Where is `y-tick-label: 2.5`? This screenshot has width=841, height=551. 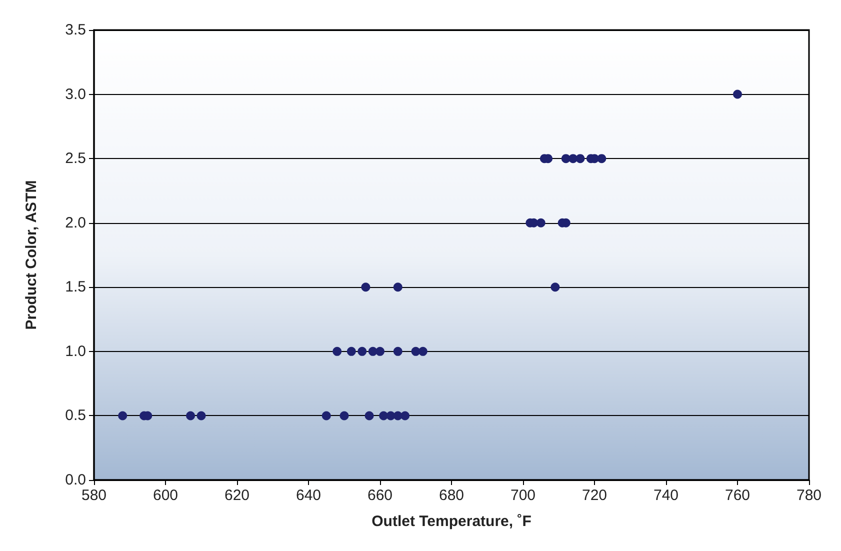
y-tick-label: 2.5 is located at coordinates (75, 159).